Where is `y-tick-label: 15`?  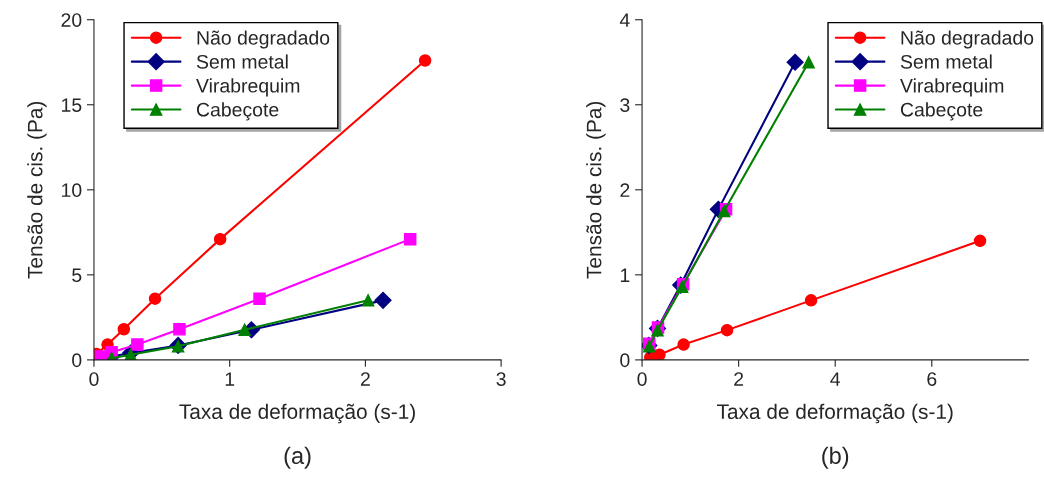
y-tick-label: 15 is located at coordinates (72, 105).